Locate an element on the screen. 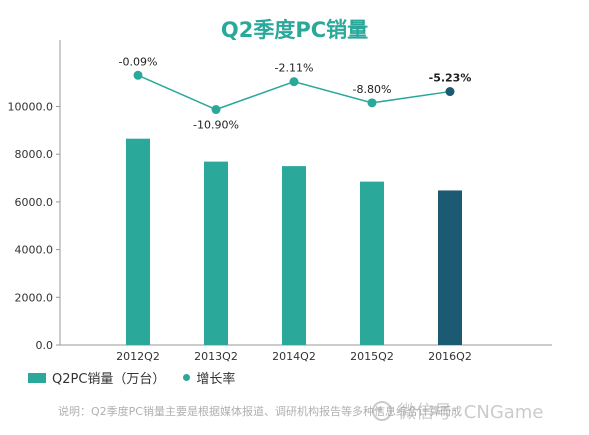  y-tick-label: 6000.0 is located at coordinates (34, 202).